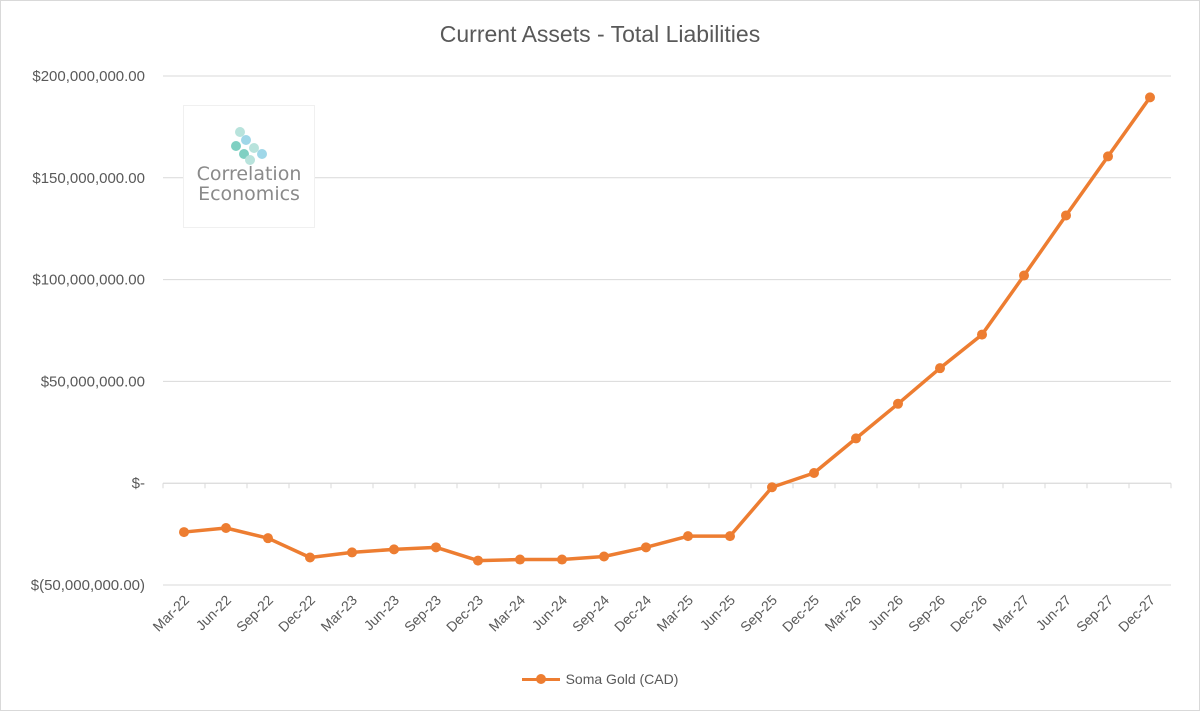 Image resolution: width=1200 pixels, height=711 pixels. Describe the element at coordinates (800, 613) in the screenshot. I see `x-tick-label: Dec-25` at that location.